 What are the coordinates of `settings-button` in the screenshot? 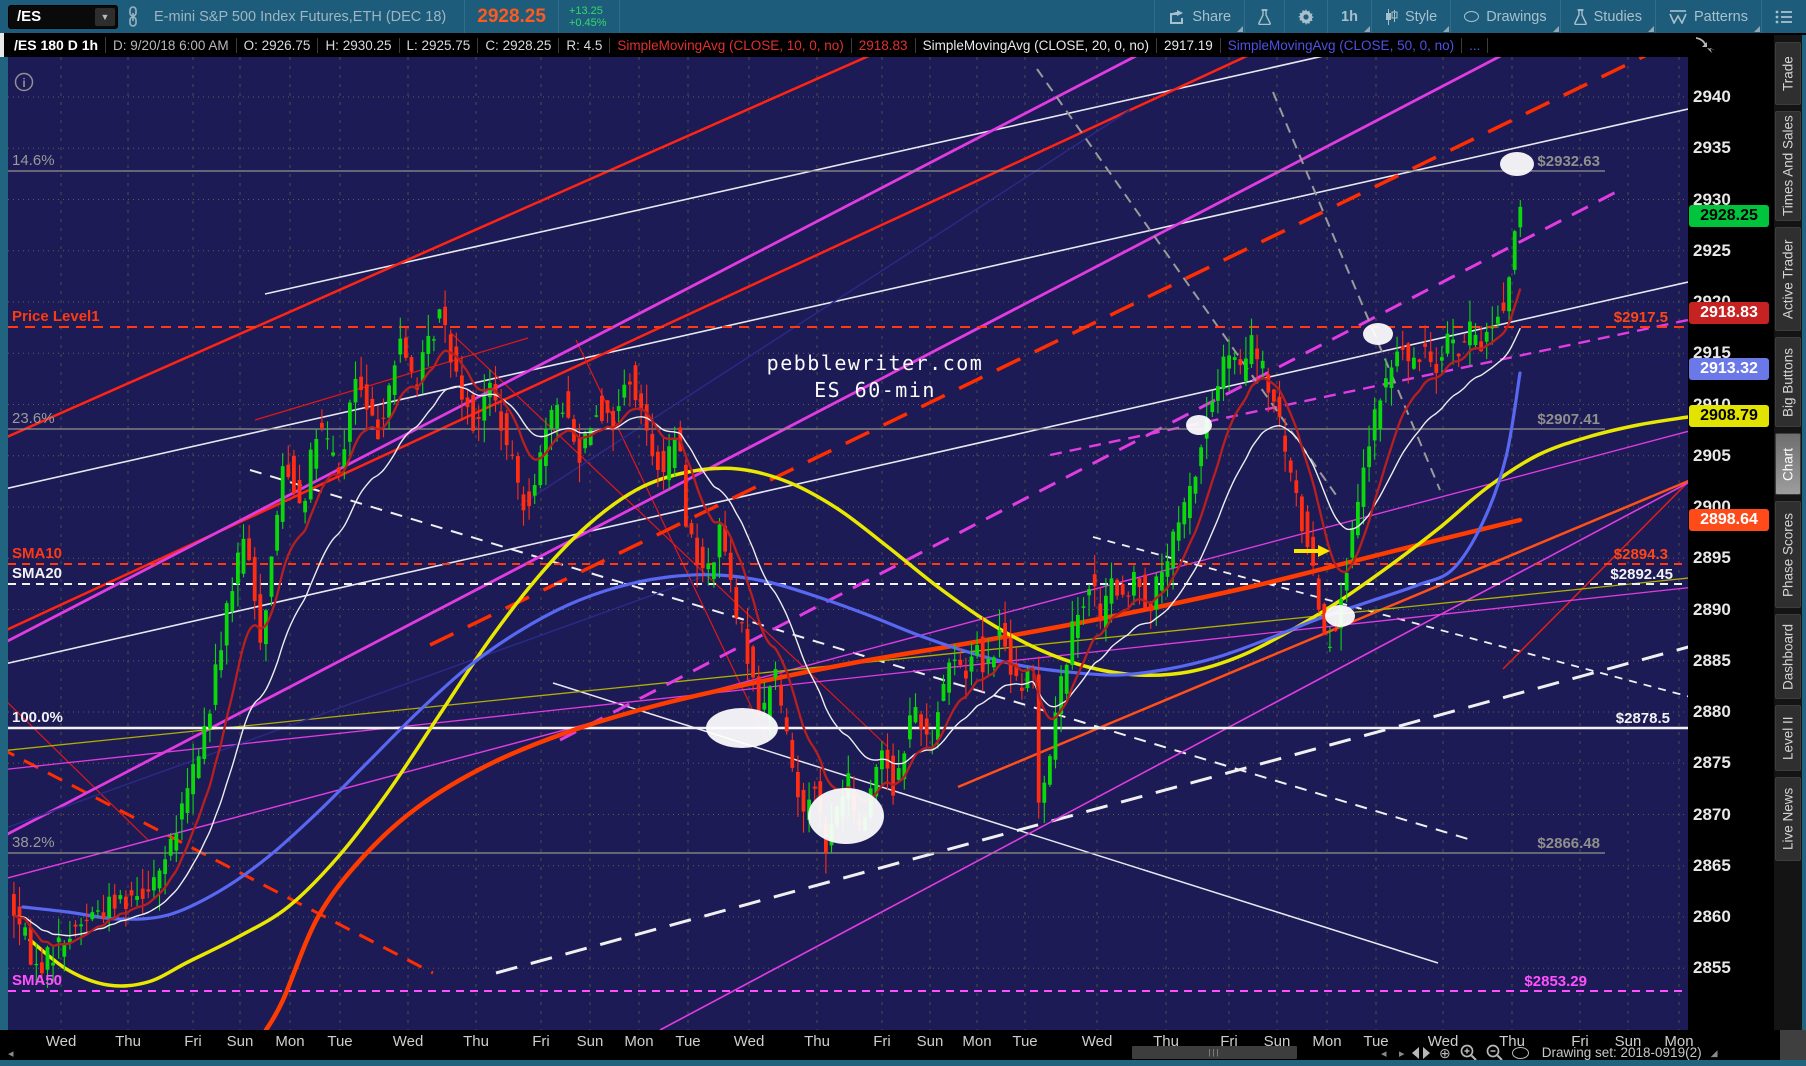 It's located at (1305, 16).